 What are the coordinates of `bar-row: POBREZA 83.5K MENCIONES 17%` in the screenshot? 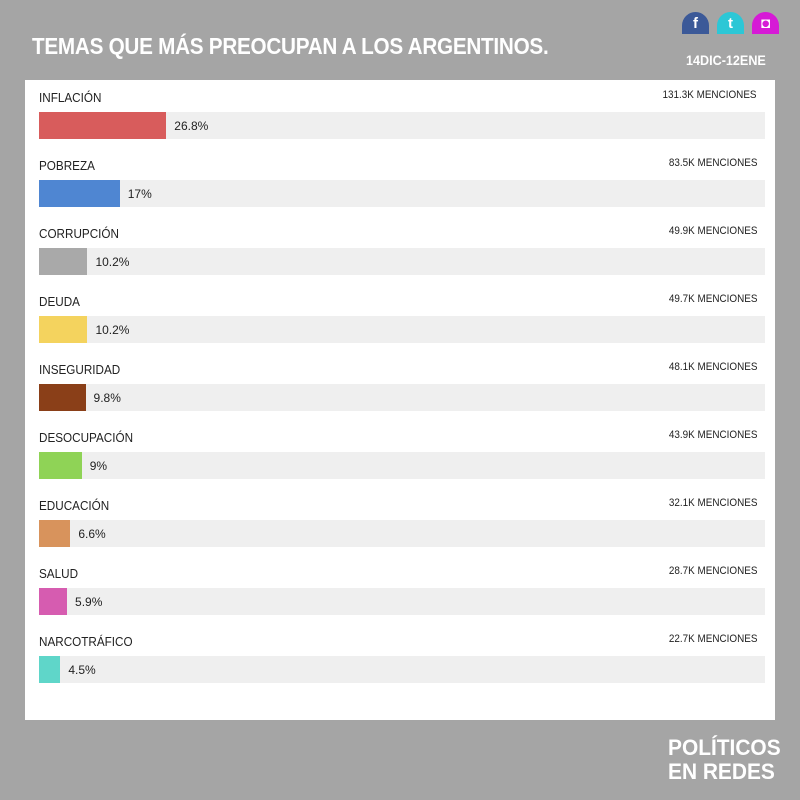 It's located at (402, 165).